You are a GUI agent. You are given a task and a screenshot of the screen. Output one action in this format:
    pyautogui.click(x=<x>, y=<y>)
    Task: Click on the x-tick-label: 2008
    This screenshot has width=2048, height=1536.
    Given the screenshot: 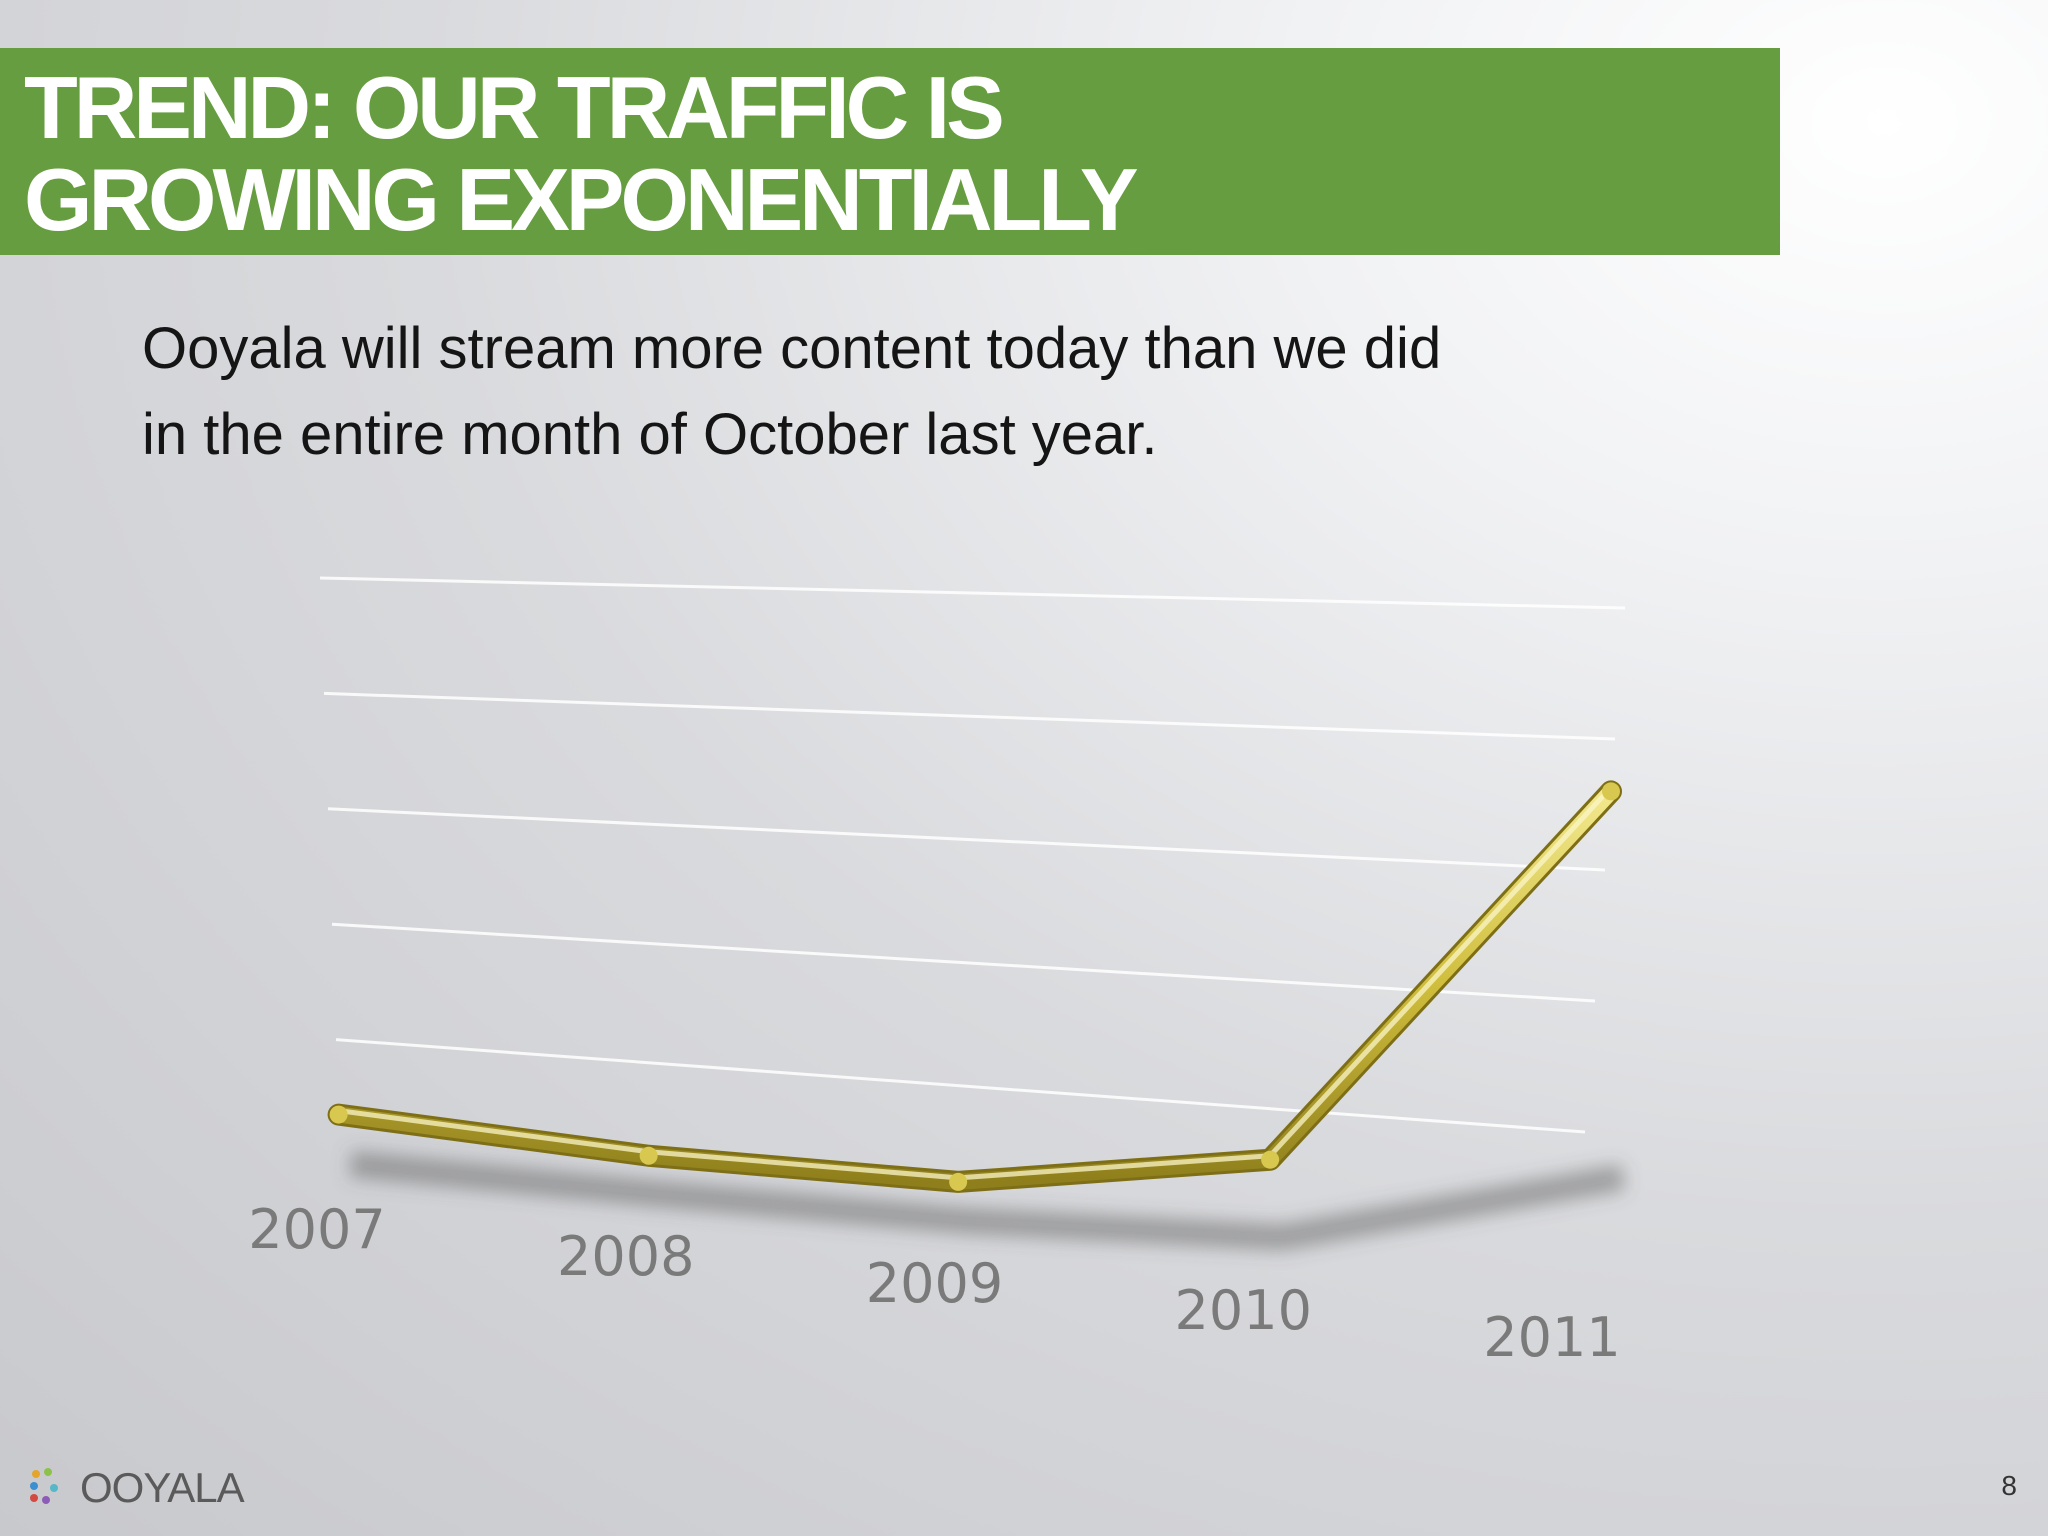 What is the action you would take?
    pyautogui.click(x=625, y=1256)
    